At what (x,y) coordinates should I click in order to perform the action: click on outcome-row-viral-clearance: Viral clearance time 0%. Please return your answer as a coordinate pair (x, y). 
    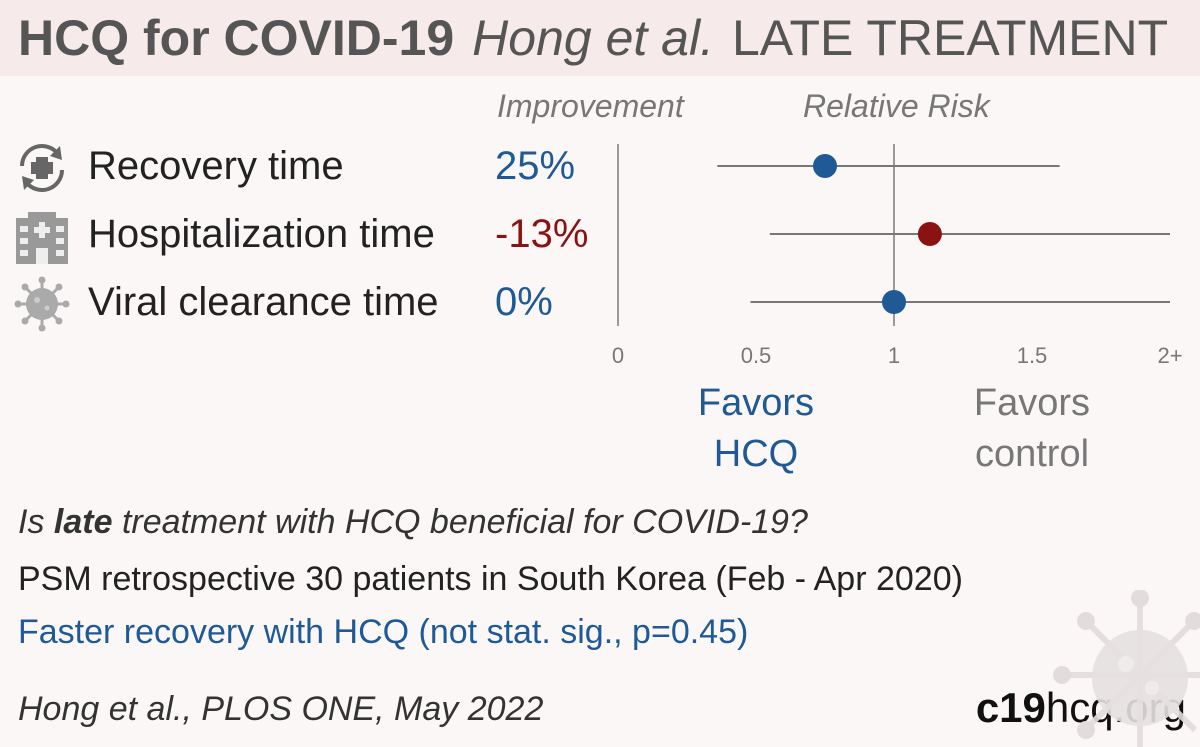
    Looking at the image, I should click on (310, 302).